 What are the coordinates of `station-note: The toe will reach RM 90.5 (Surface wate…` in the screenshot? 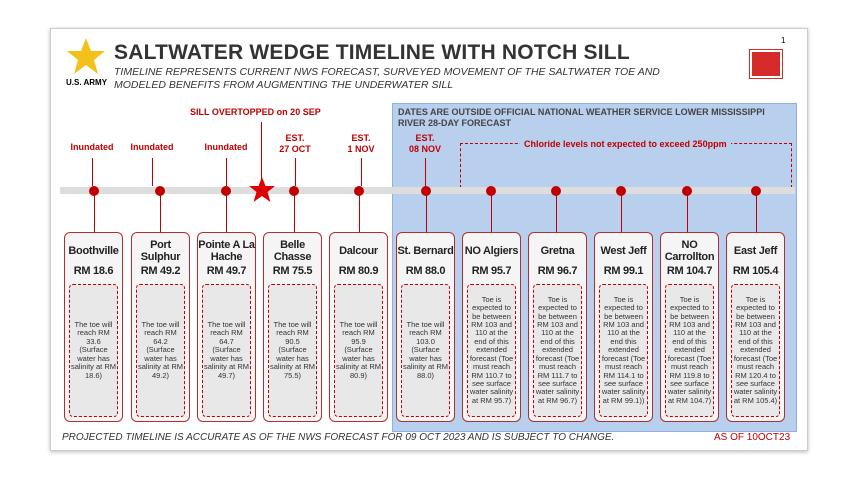 It's located at (292, 350).